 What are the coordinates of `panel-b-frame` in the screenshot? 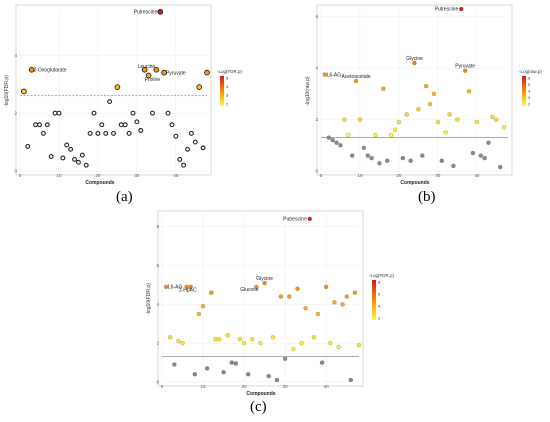 It's located at (414, 90).